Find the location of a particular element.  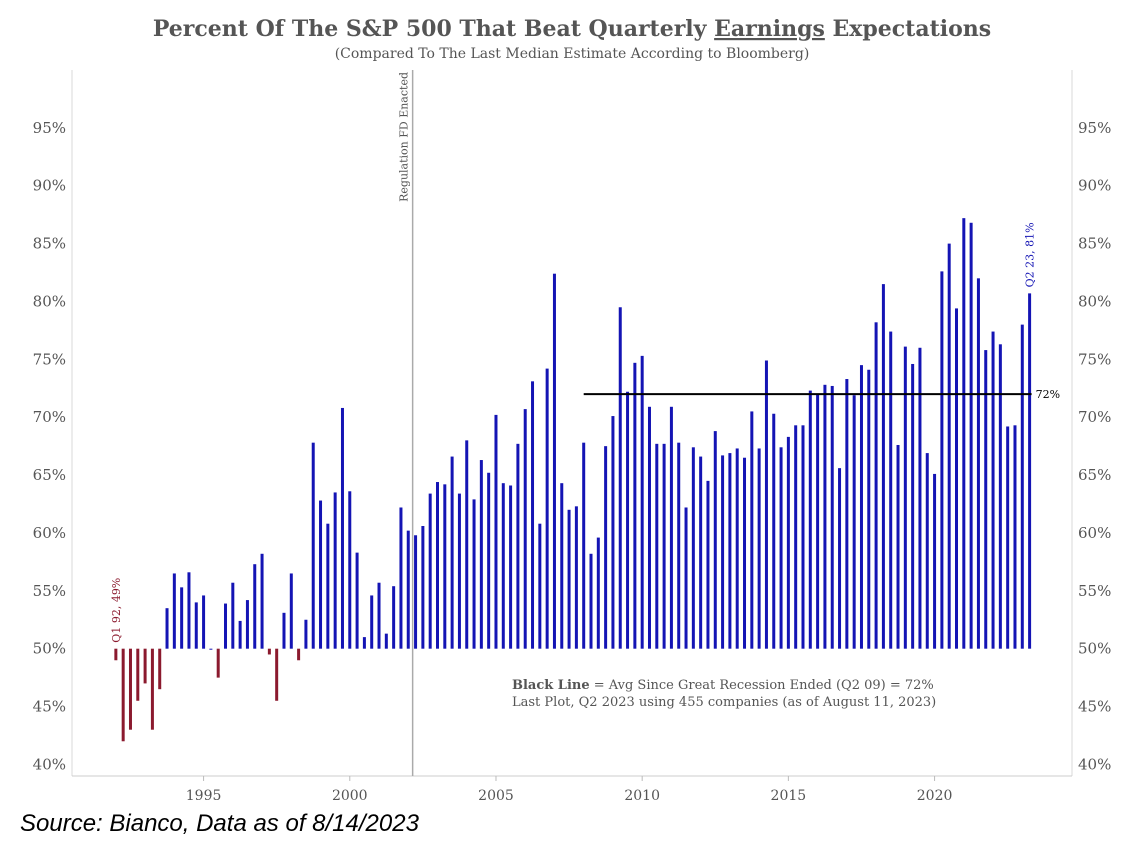

bar-annotation: Q2 23, 81% is located at coordinates (1030, 254).